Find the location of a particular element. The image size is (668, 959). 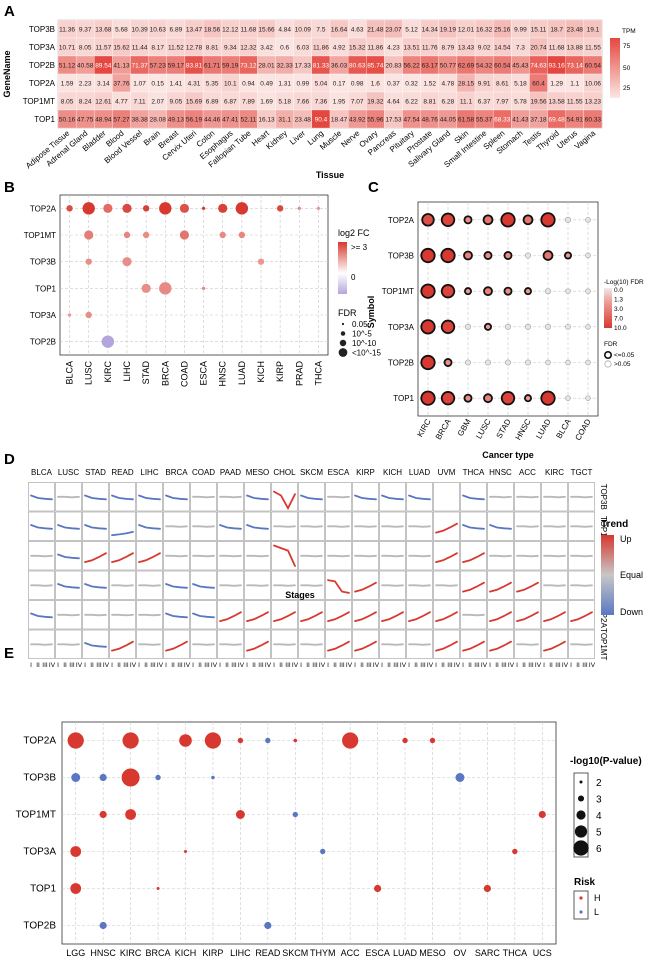

heatmap-cell-value: 6.37 is located at coordinates (484, 101).